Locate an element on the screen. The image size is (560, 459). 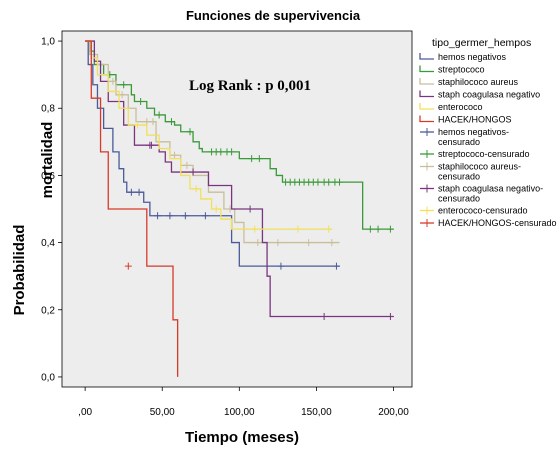
legend-item: staphilococo aureus is located at coordinates (469, 82).